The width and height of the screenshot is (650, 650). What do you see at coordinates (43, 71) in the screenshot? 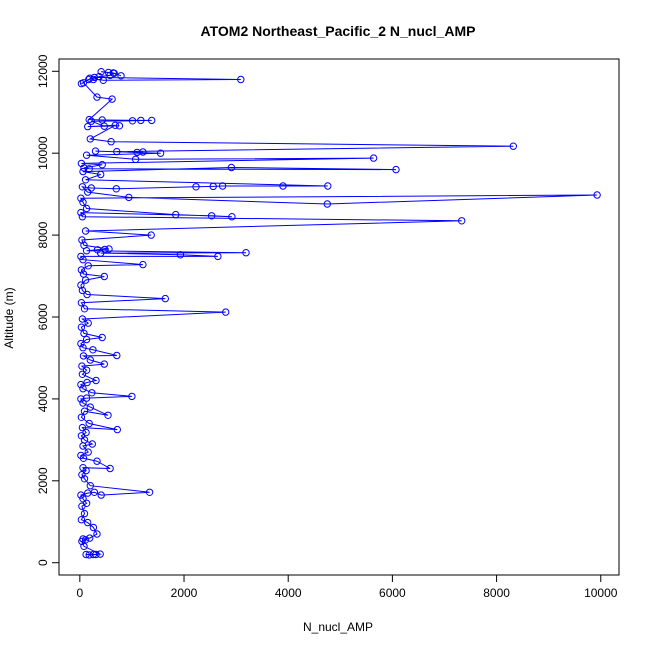
I see `y-tick-label: 12000` at bounding box center [43, 71].